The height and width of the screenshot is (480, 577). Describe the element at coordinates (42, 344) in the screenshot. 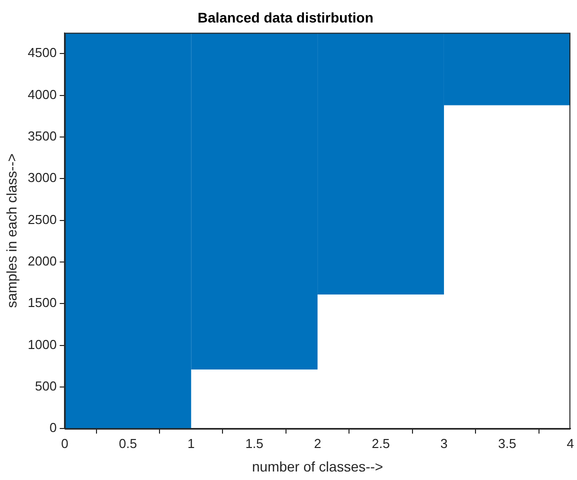

I see `y-tick-label: 1000` at that location.